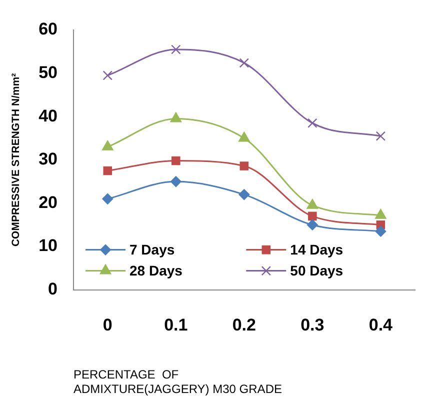 The width and height of the screenshot is (422, 405). Describe the element at coordinates (48, 159) in the screenshot. I see `y-tick-label: 30` at that location.